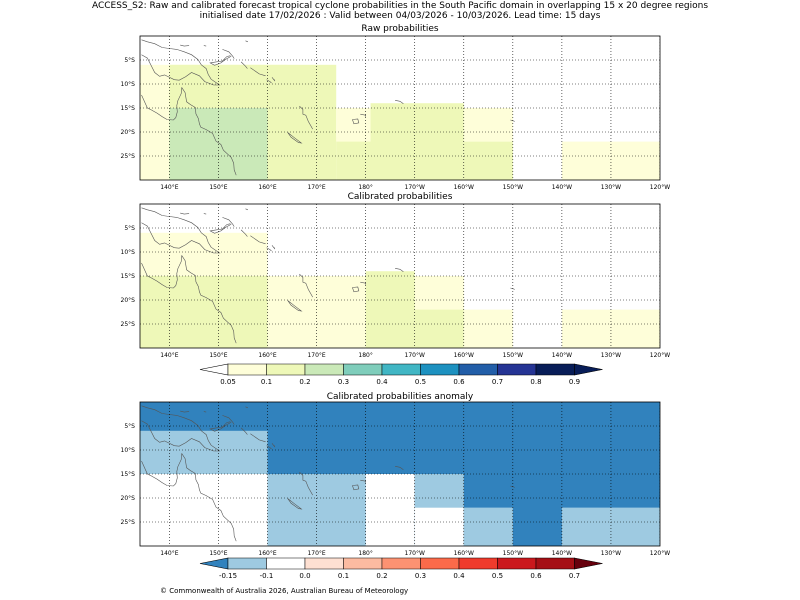  Describe the element at coordinates (128, 498) in the screenshot. I see `lat-tick-label: 20°S` at that location.